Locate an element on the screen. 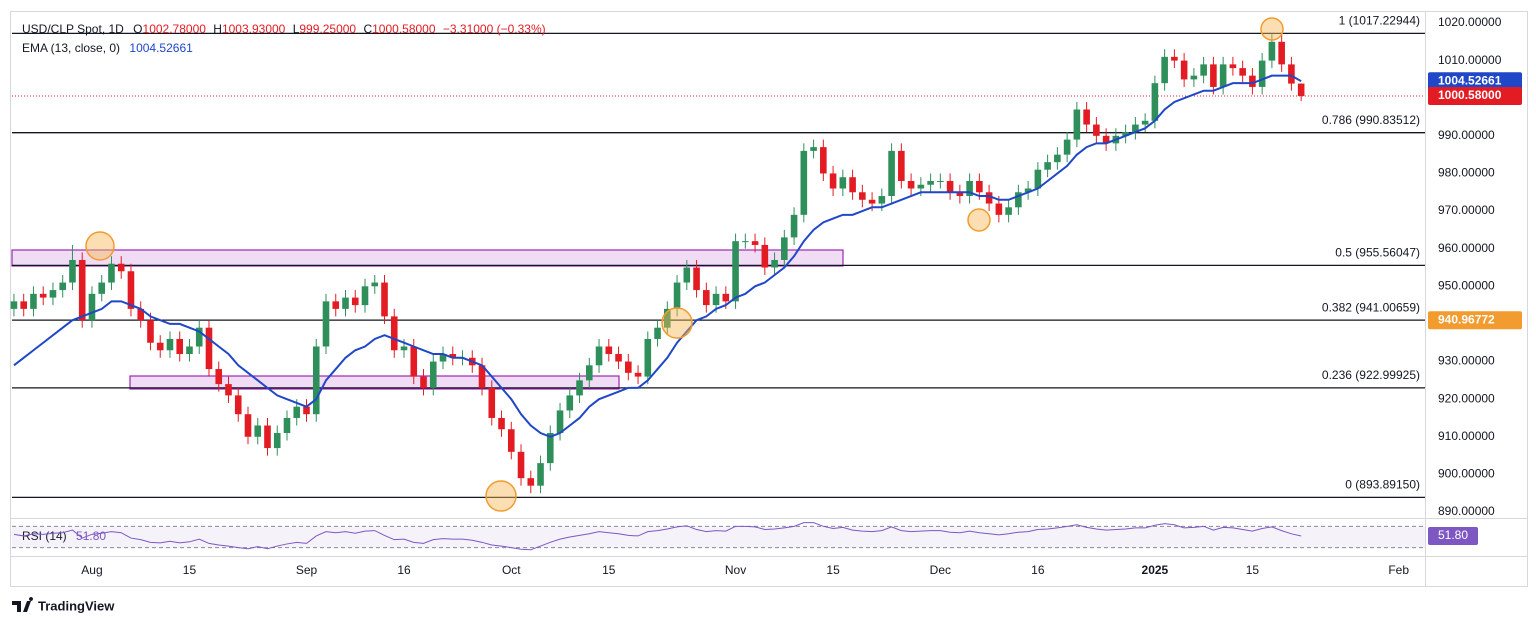 The width and height of the screenshot is (1536, 627). x-tick-label: Aug is located at coordinates (91, 570).